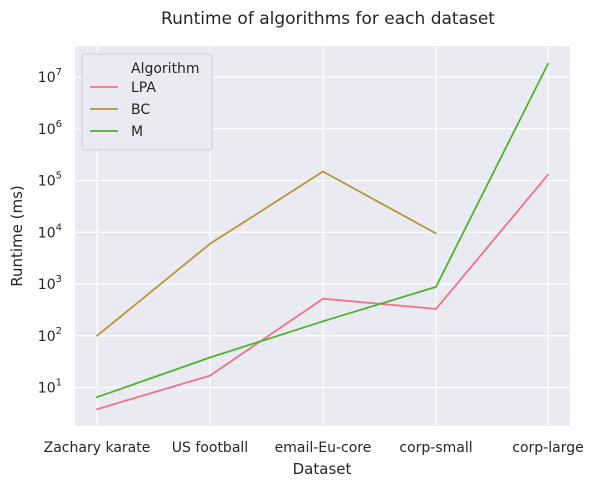 This screenshot has width=597, height=489. I want to click on y-tick-label: 10⁷, so click(50, 76).